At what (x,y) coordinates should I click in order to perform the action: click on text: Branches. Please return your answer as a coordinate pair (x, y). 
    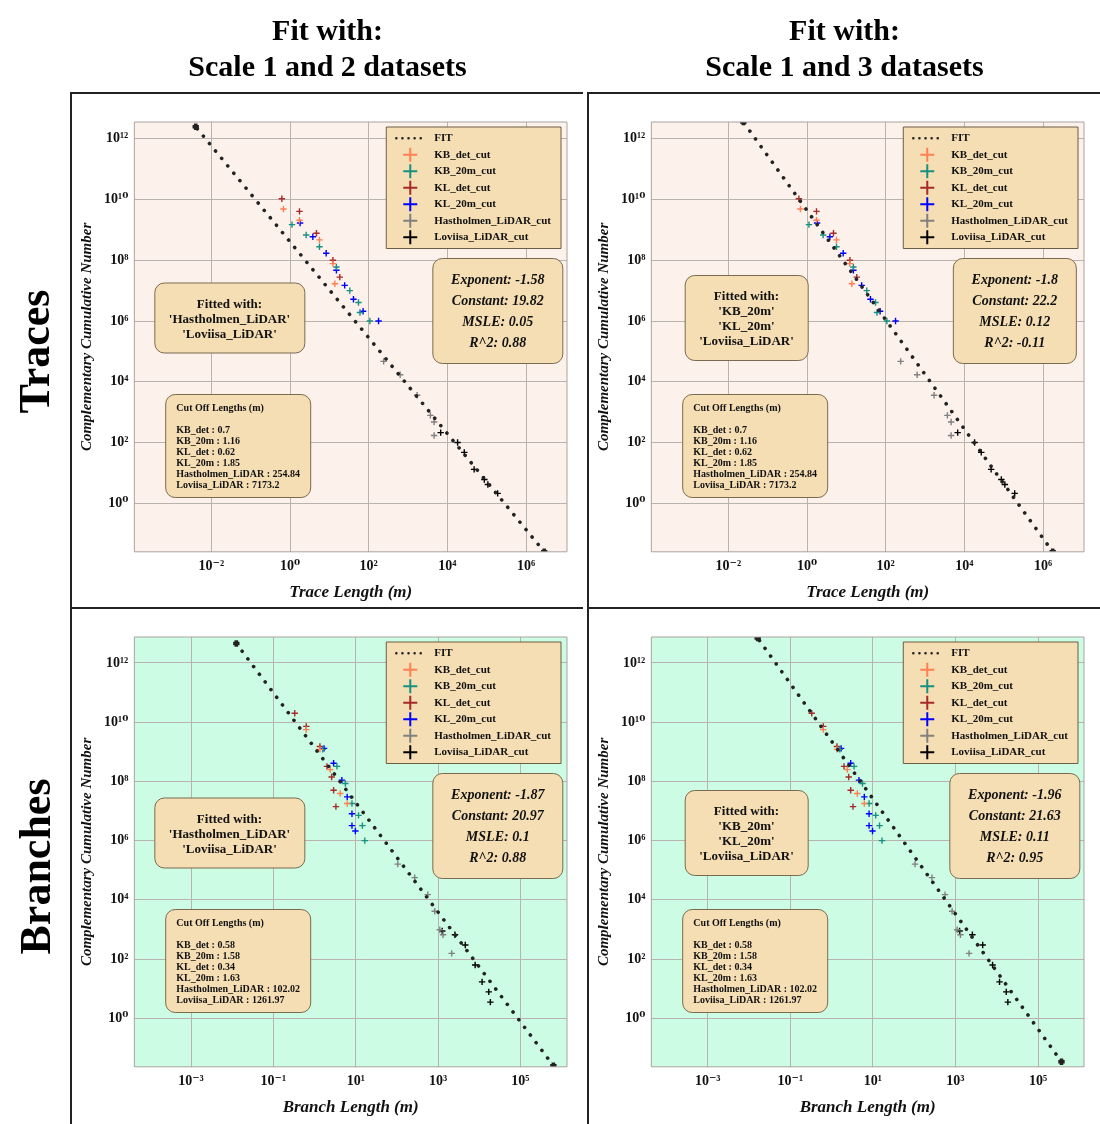
    Looking at the image, I should click on (35, 866).